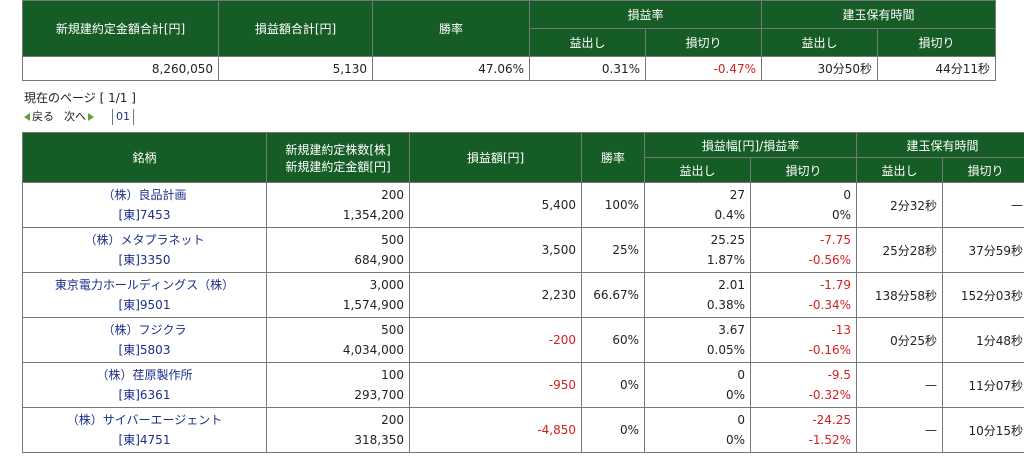 The width and height of the screenshot is (1024, 462). I want to click on next-arrow-icon, so click(91, 117).